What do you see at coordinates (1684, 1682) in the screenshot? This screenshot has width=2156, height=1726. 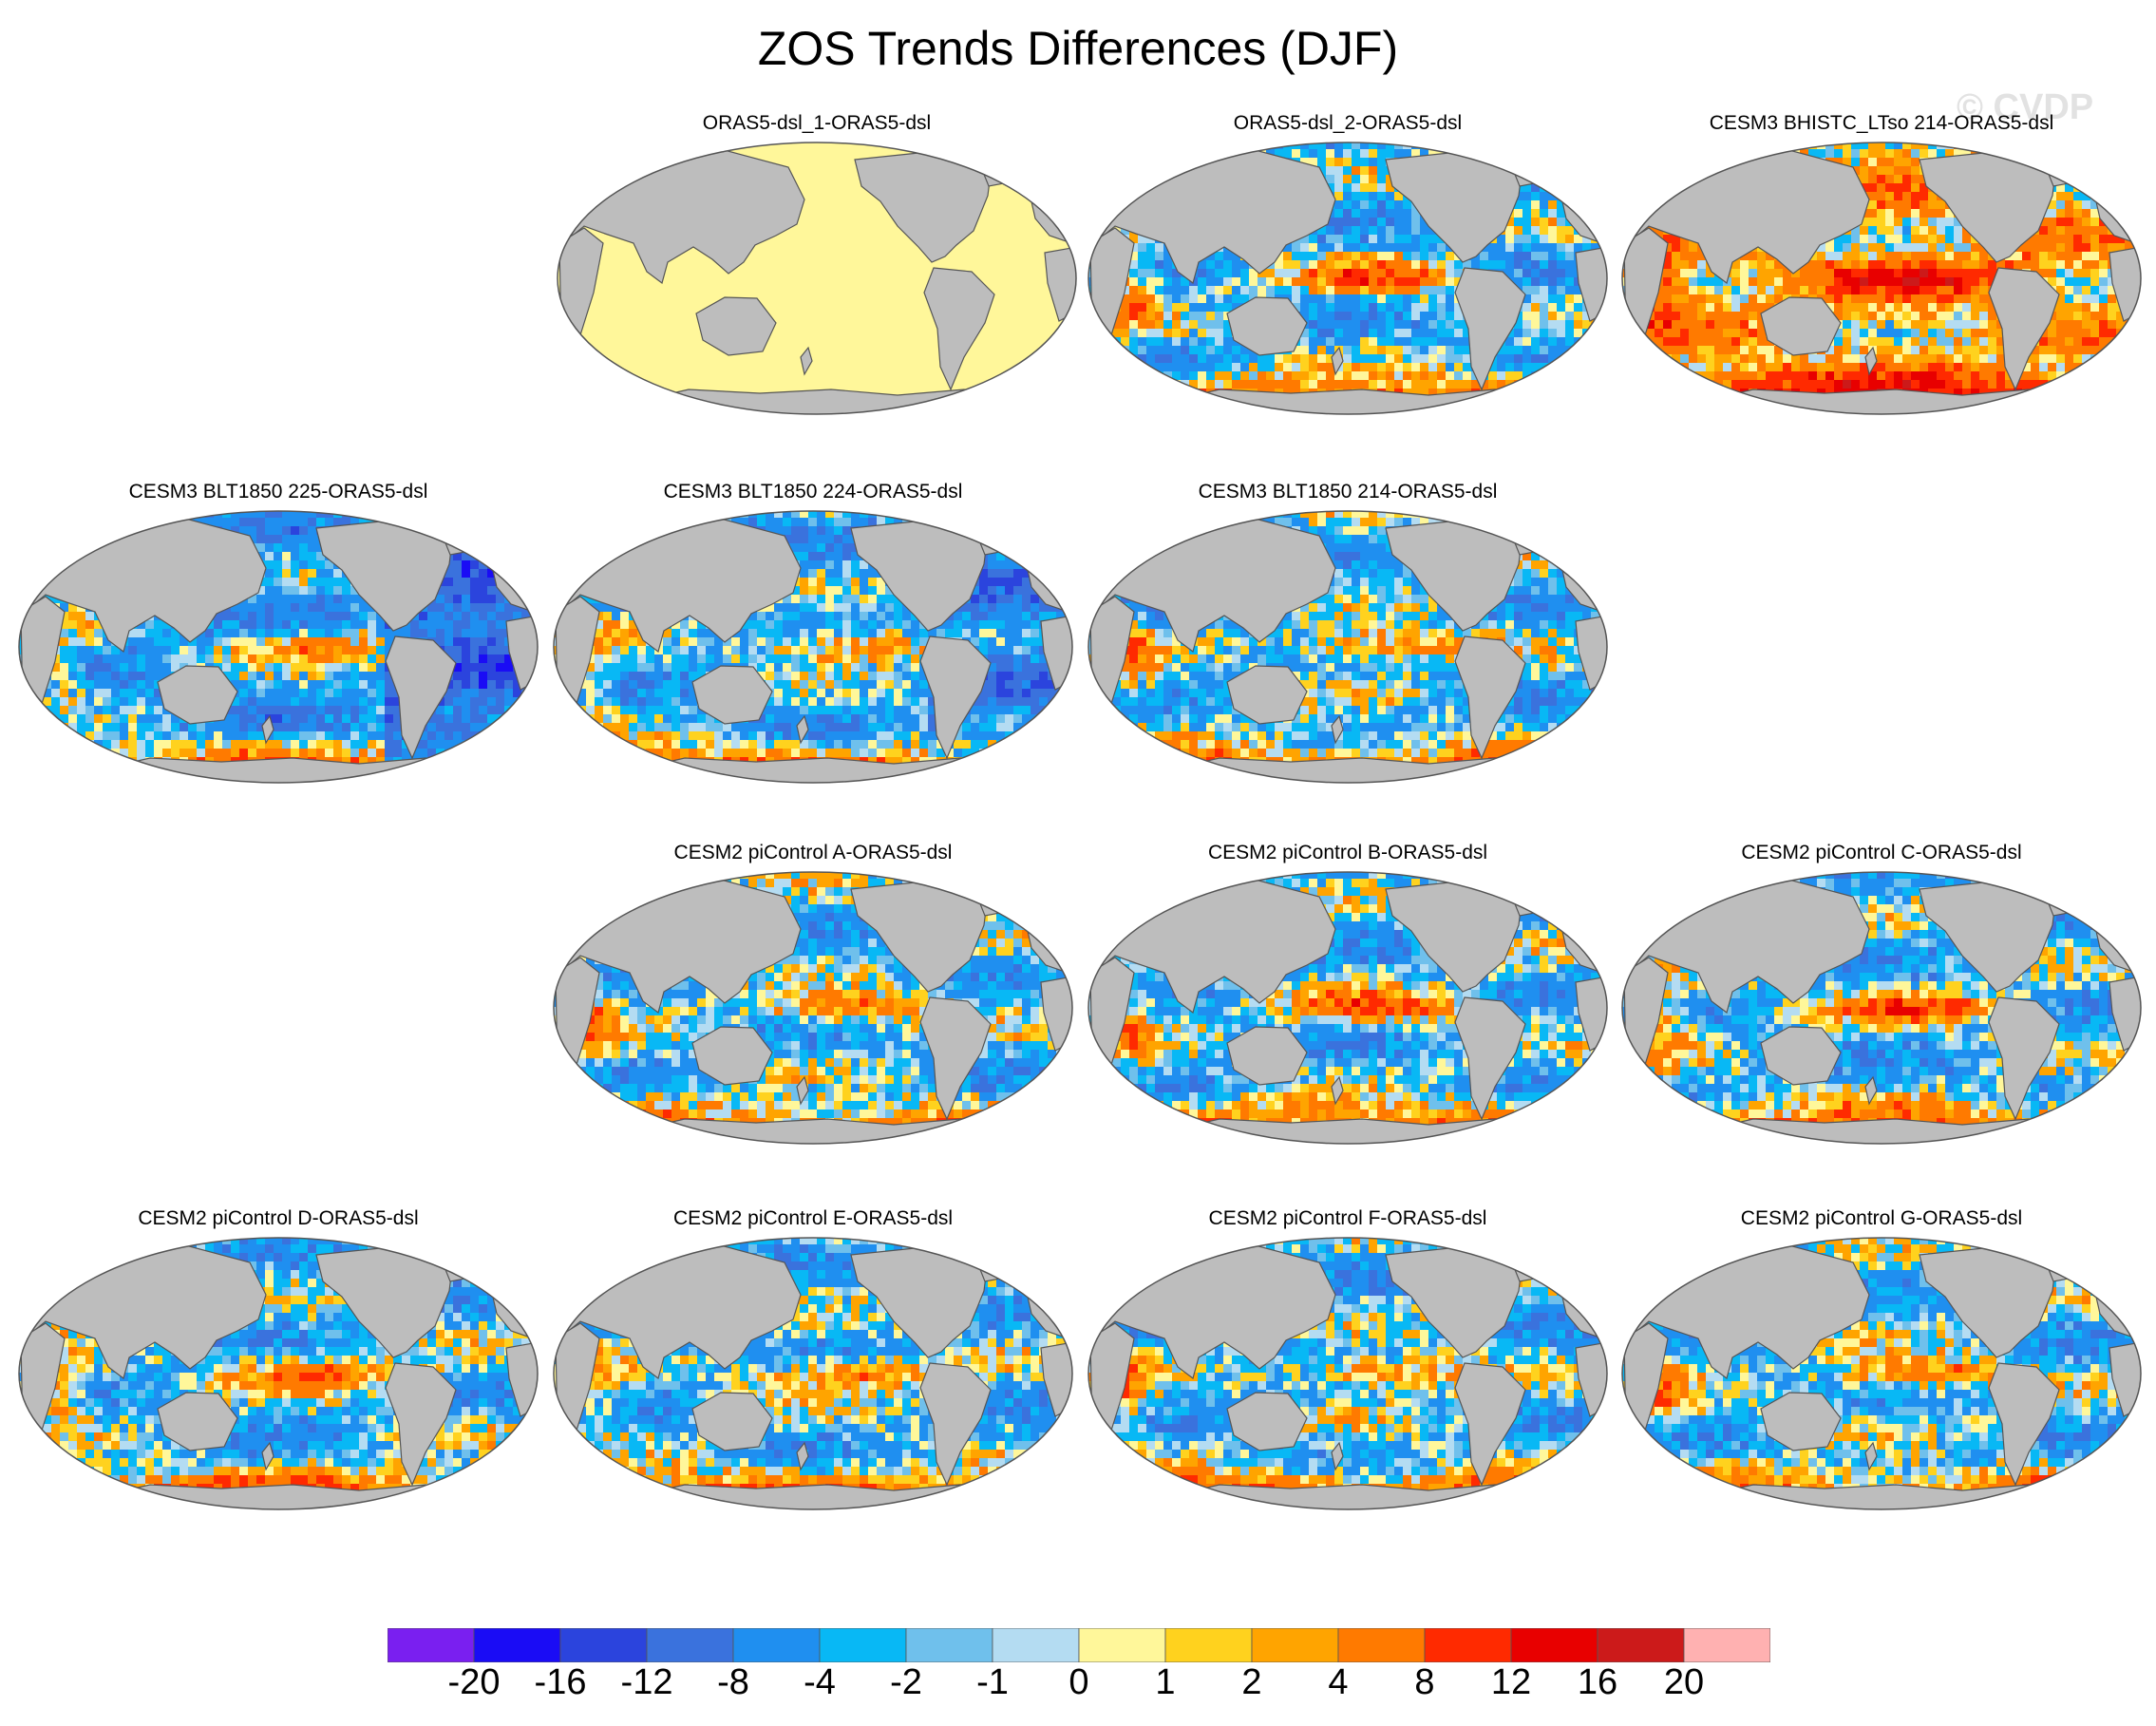 I see `colorbar-tick-label: 20` at bounding box center [1684, 1682].